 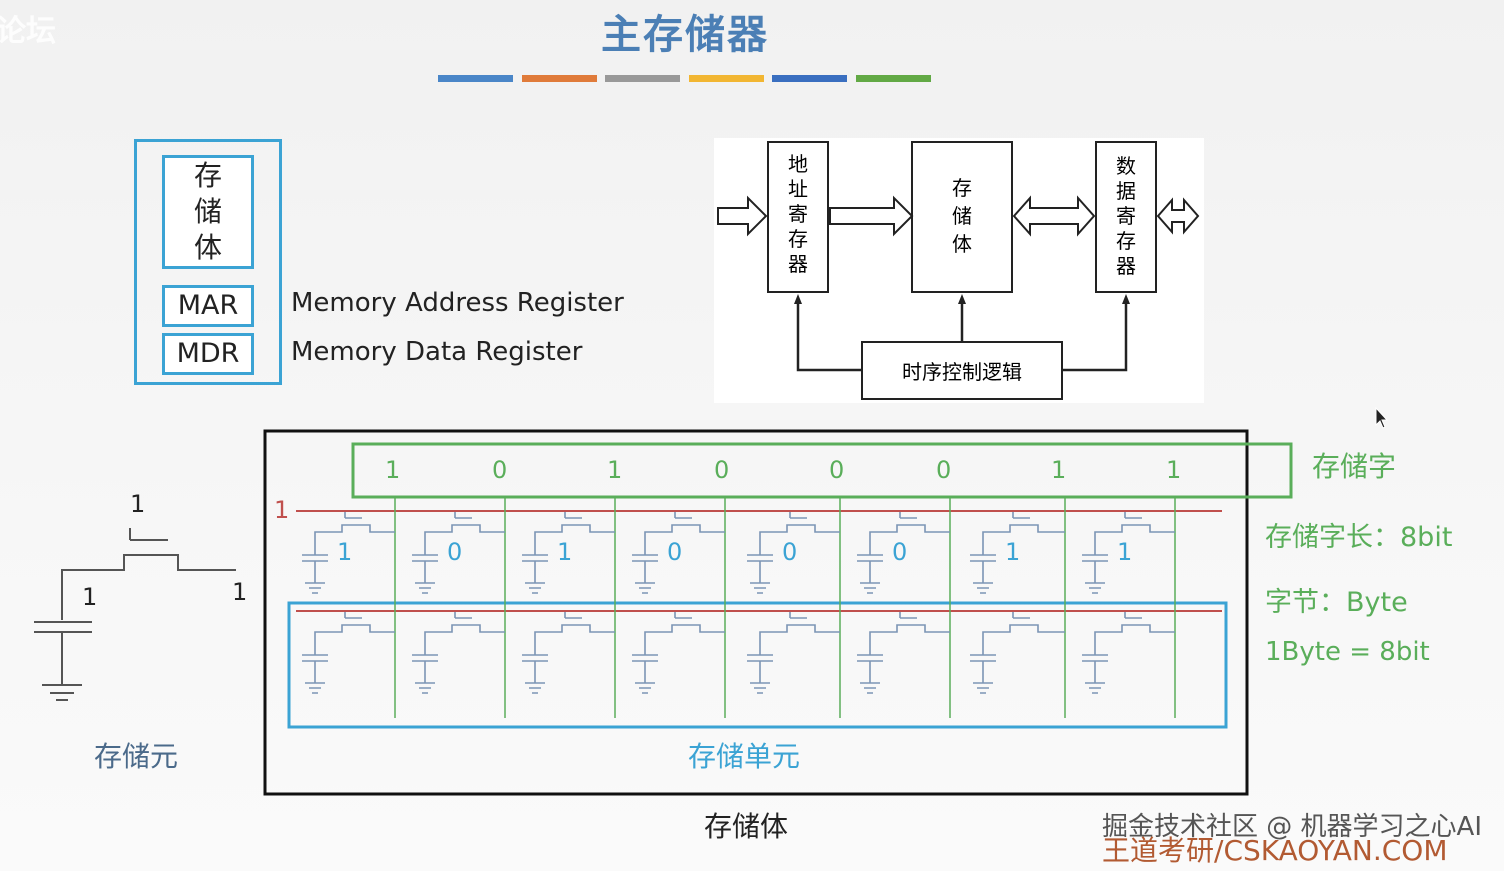 I want to click on data-register-label: 数 据 寄 存 器, so click(x=1126, y=216).